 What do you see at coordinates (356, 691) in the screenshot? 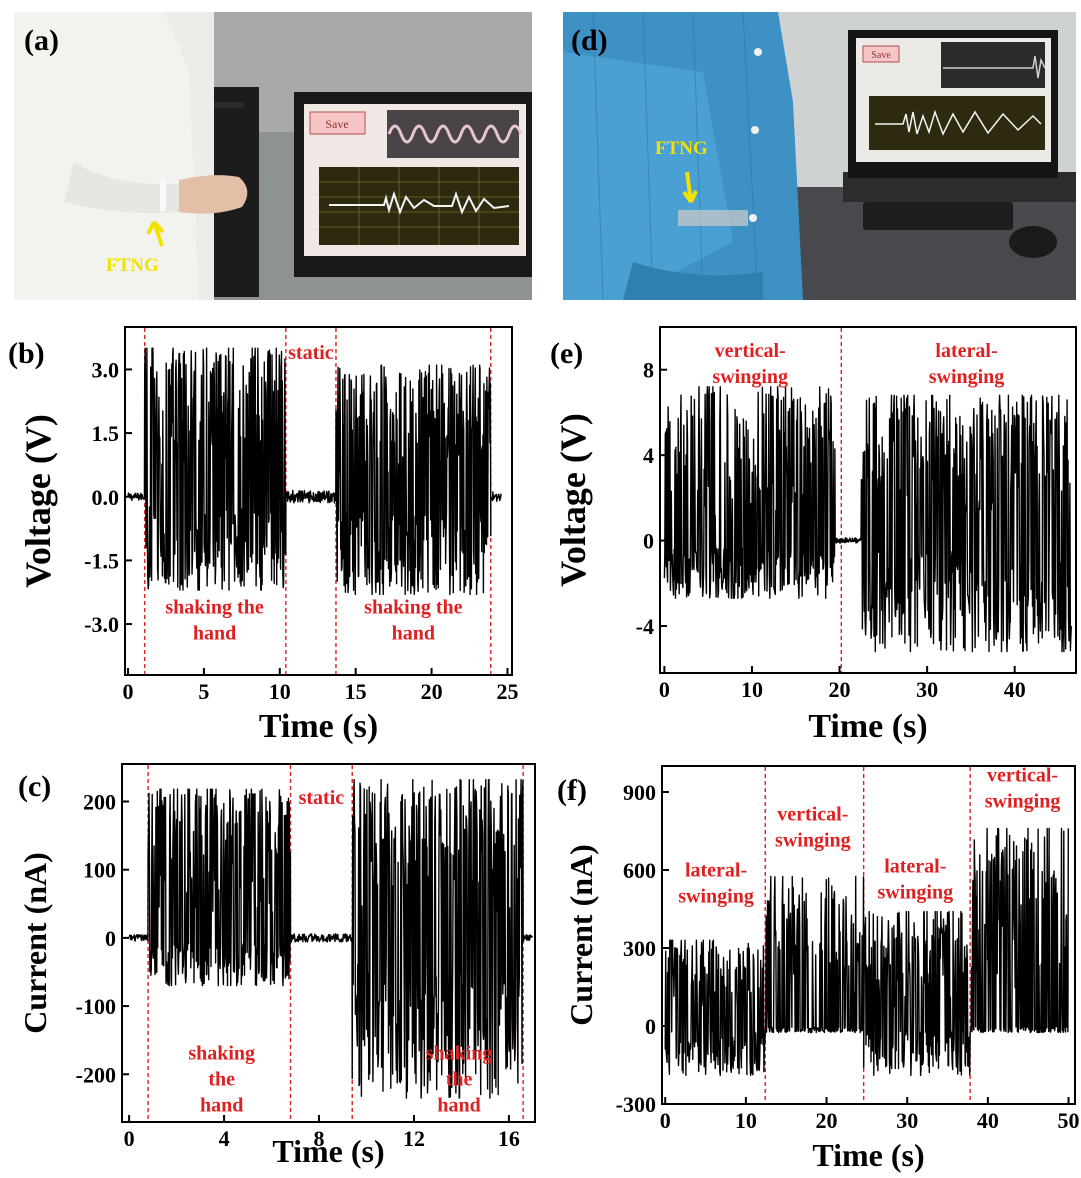
I see `x-tick-label: 15` at bounding box center [356, 691].